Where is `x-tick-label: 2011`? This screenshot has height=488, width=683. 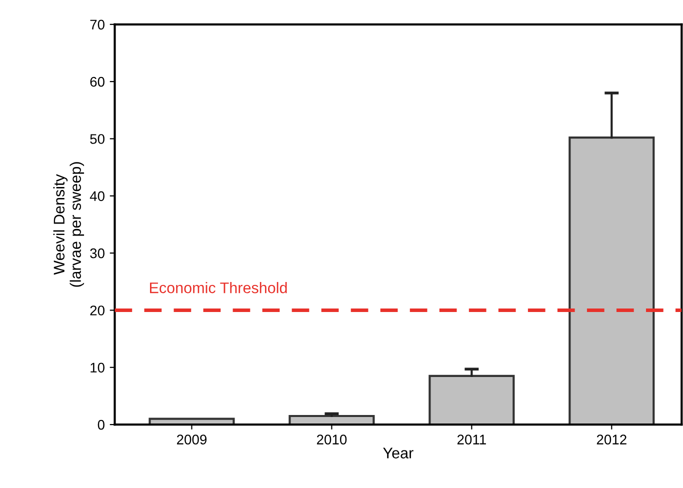
x-tick-label: 2011 is located at coordinates (471, 439).